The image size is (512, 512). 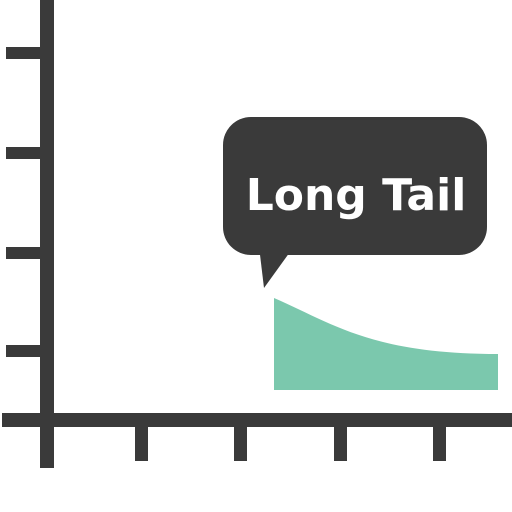 I want to click on x-axis, so click(x=257, y=420).